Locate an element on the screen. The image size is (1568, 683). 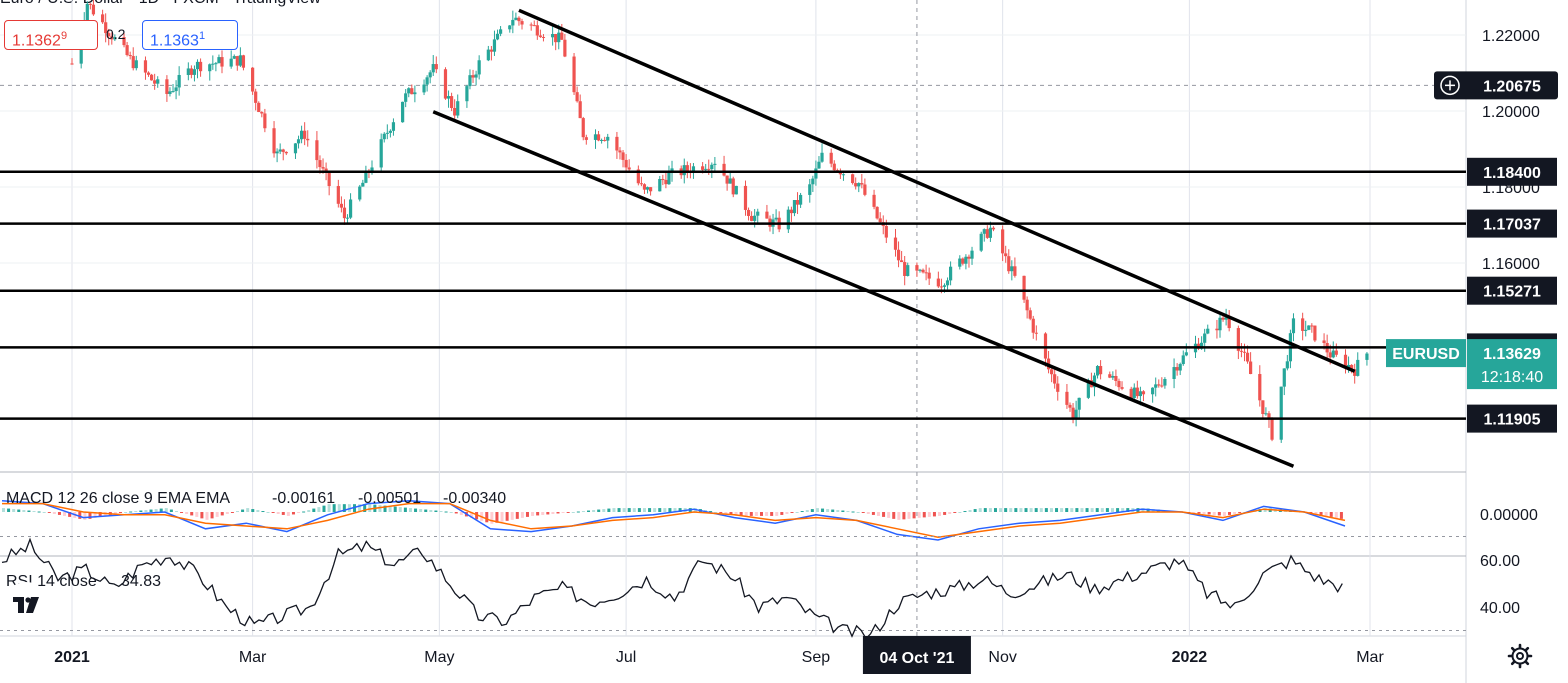
tradingview-logo-icon is located at coordinates (26, 604).